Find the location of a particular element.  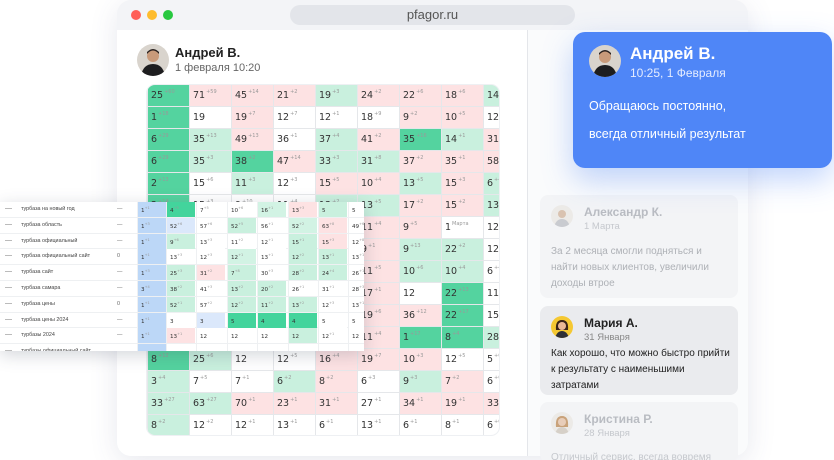

close-dot-icon is located at coordinates (136, 15).